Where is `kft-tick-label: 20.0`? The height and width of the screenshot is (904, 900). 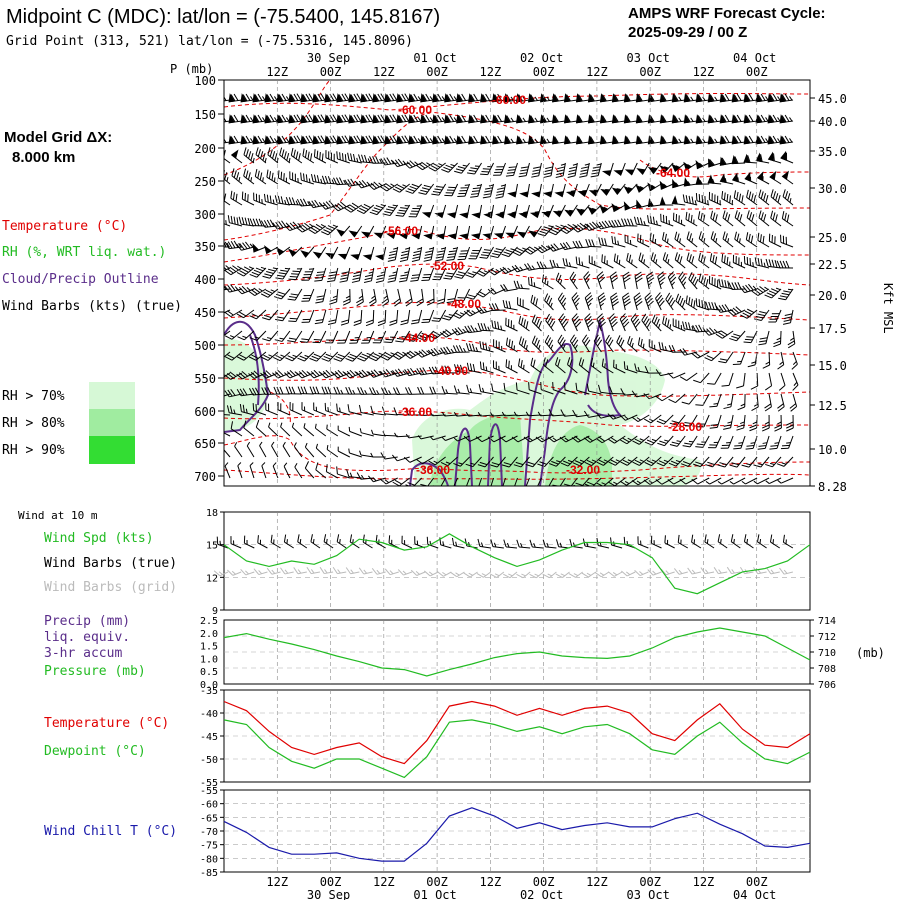
kft-tick-label: 20.0 is located at coordinates (832, 296).